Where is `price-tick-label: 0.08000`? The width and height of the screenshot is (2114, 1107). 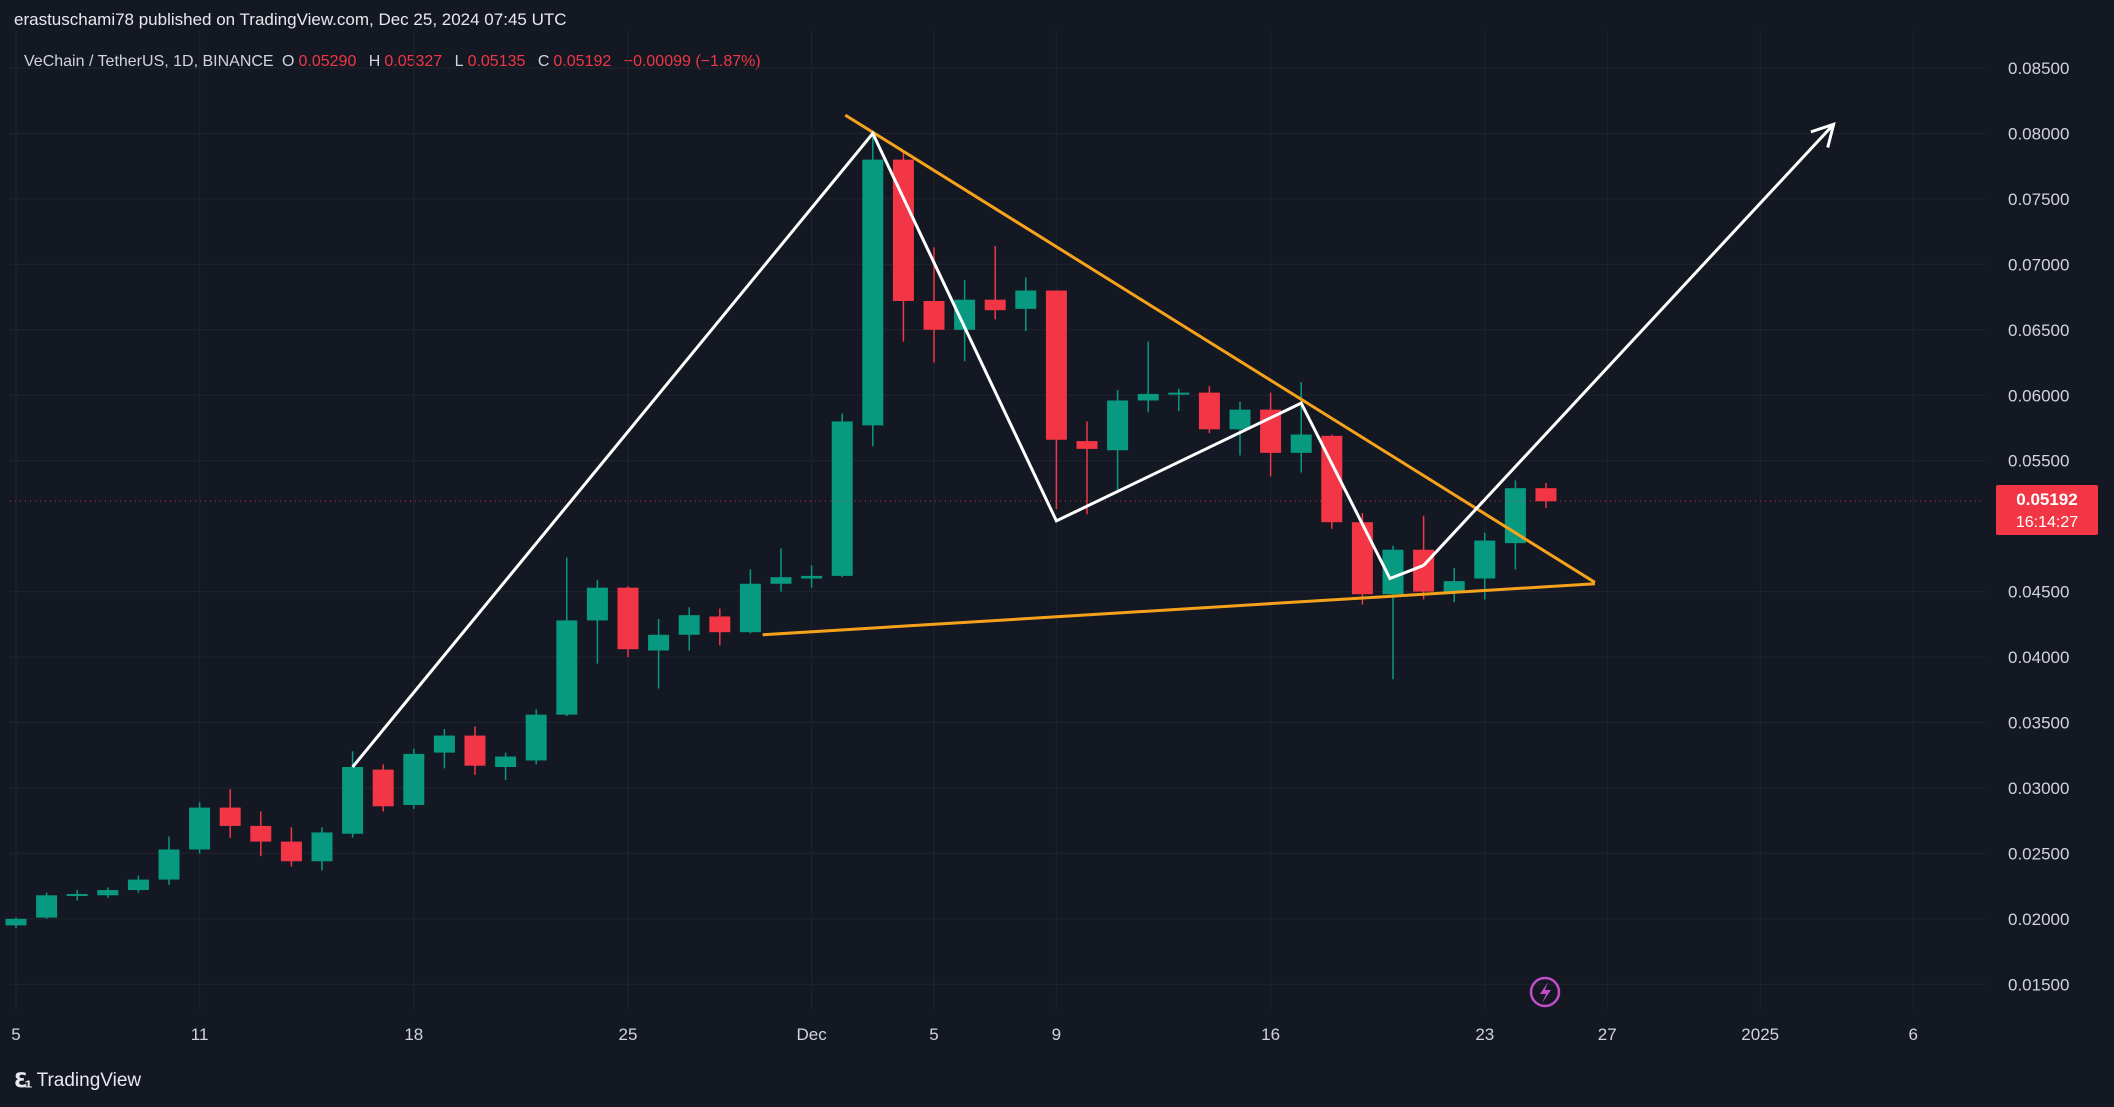
price-tick-label: 0.08000 is located at coordinates (2038, 133).